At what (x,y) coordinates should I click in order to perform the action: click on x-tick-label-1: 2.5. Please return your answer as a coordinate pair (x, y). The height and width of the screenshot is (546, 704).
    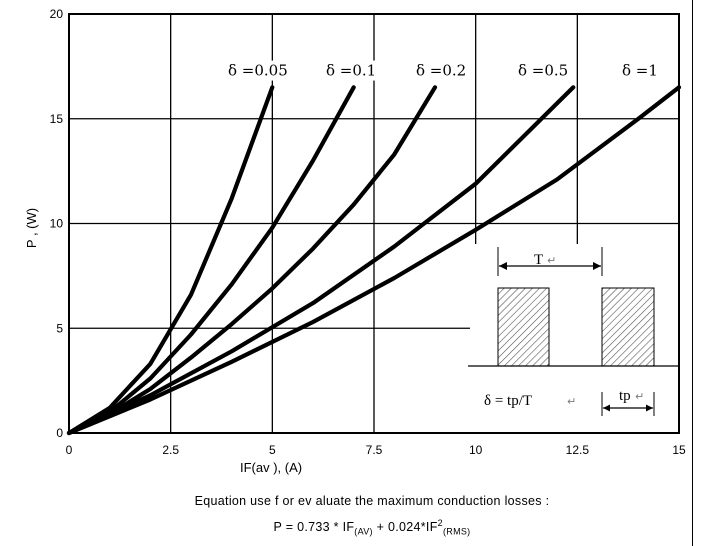
    Looking at the image, I should click on (170, 450).